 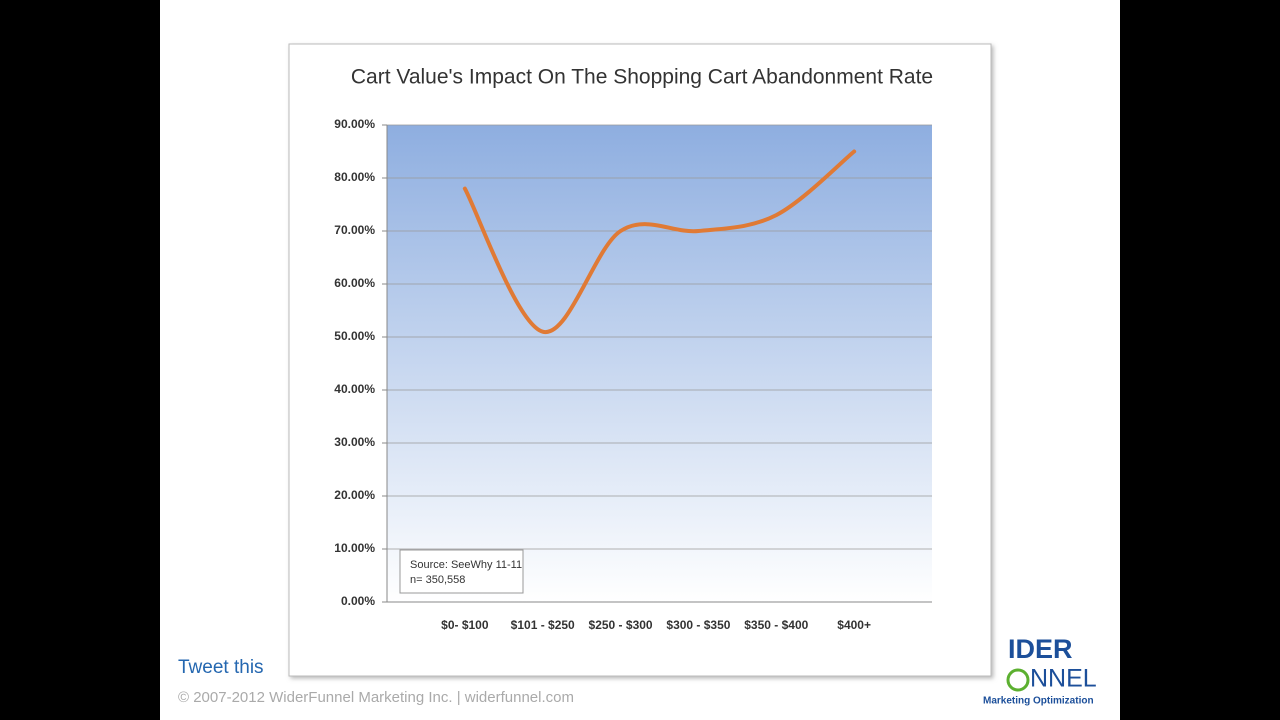 I want to click on x-tick-label: $350 - $400, so click(x=776, y=625).